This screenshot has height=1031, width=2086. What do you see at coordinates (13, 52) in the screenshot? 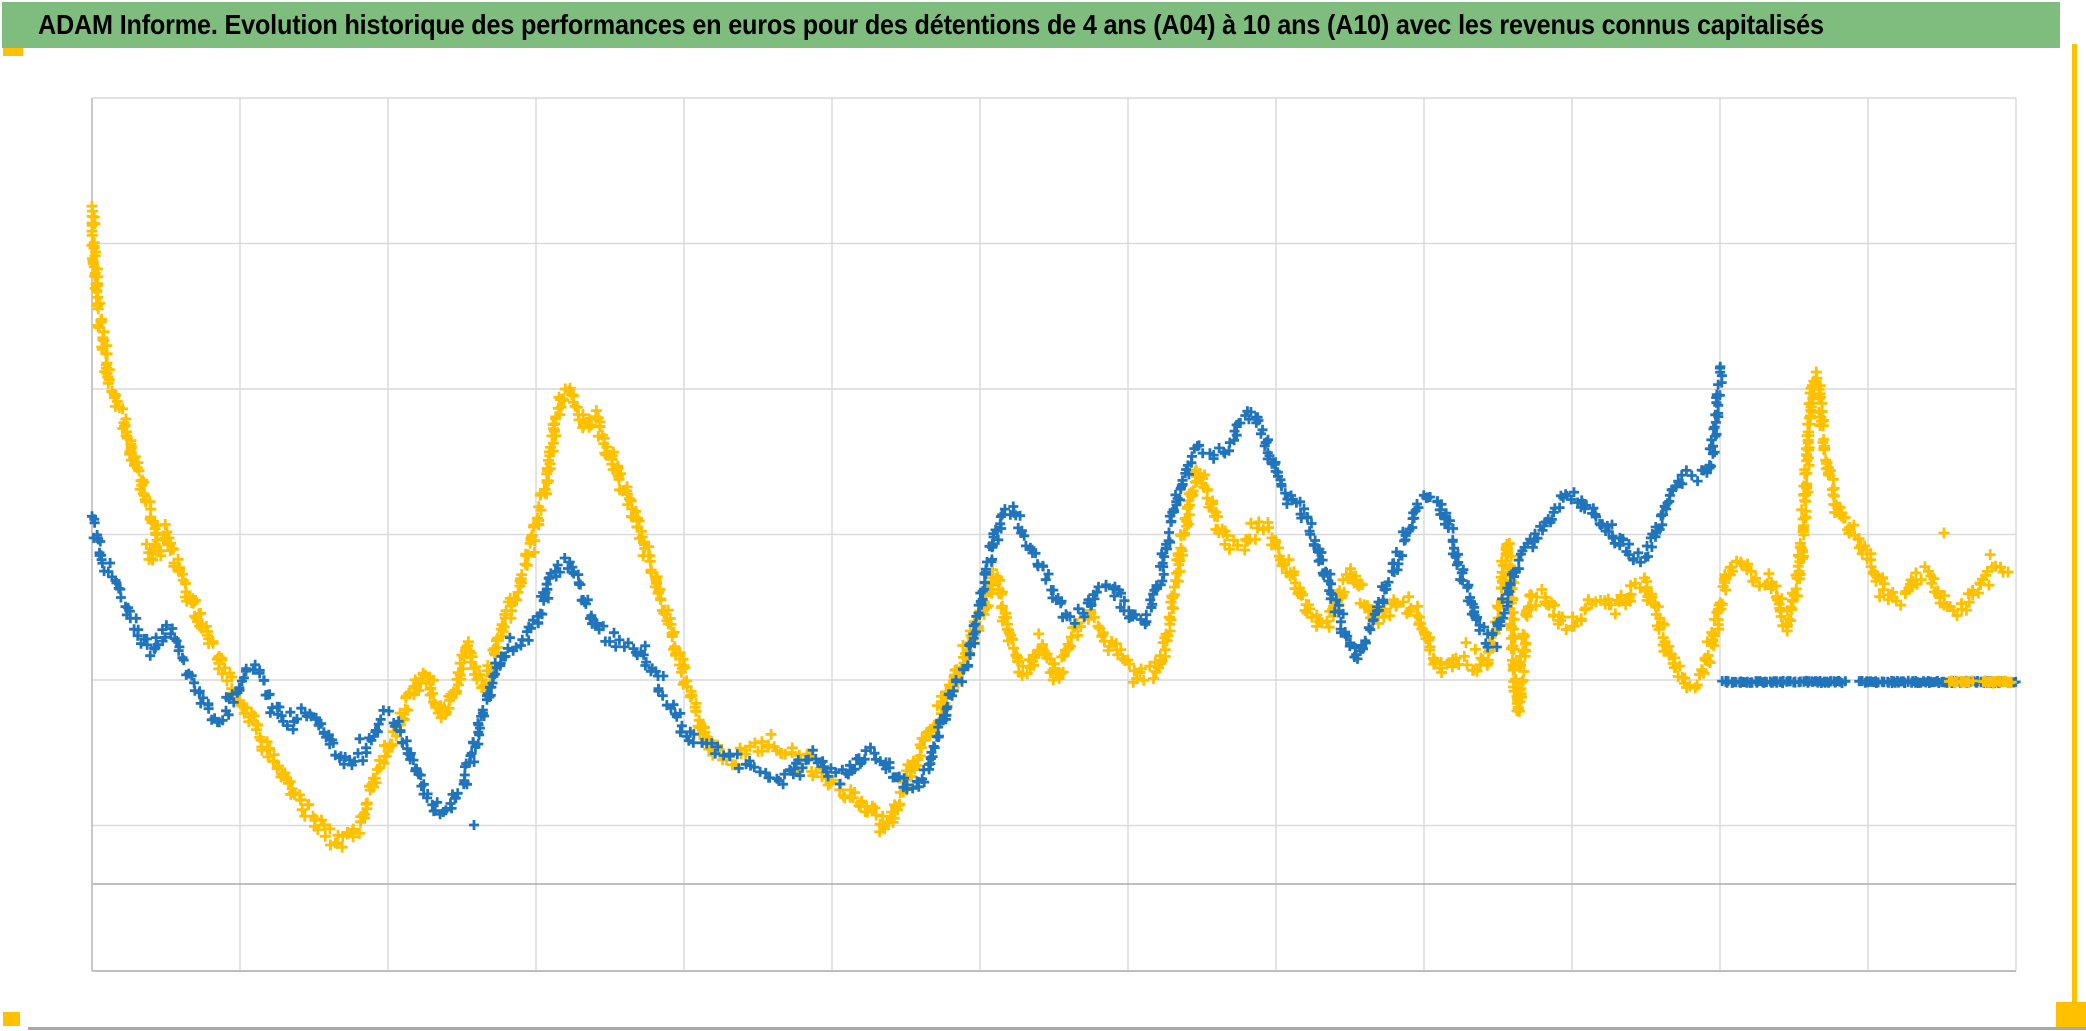
I see `accent-top-left-dash` at bounding box center [13, 52].